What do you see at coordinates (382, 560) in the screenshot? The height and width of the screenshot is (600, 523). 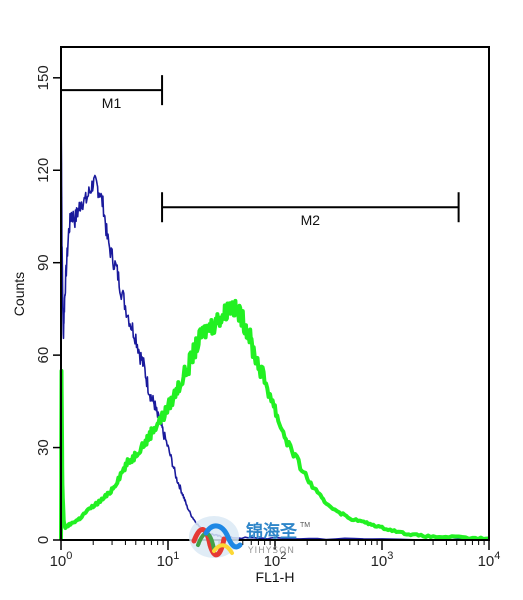 I see `x-tick-label: 10³` at bounding box center [382, 560].